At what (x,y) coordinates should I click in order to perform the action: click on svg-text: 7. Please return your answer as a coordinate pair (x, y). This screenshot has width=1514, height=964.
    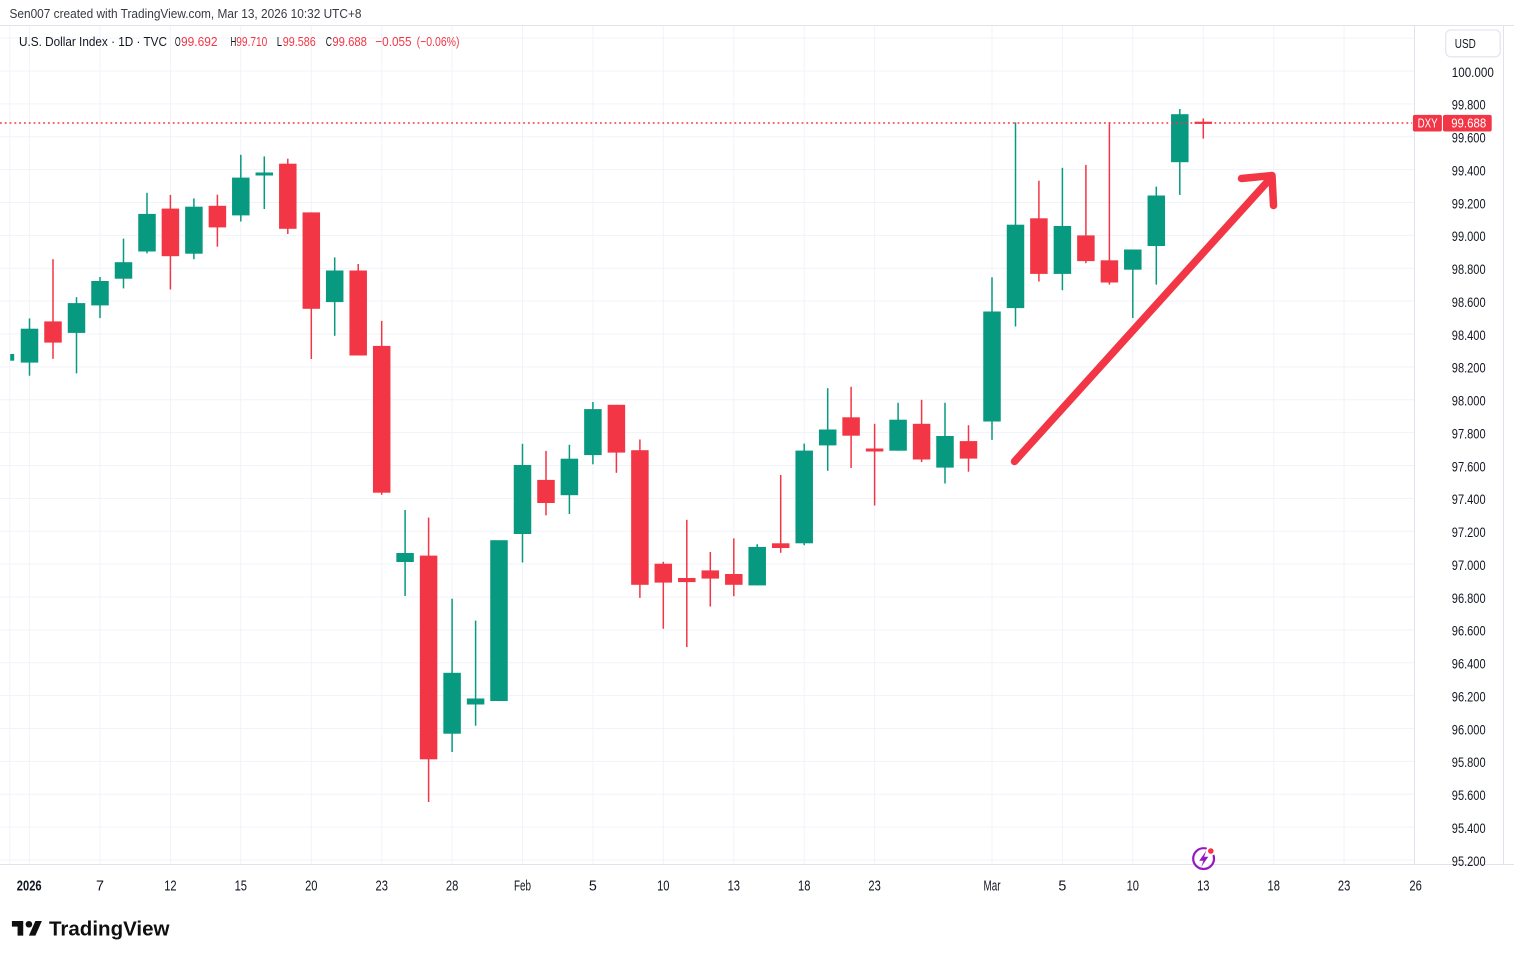
    Looking at the image, I should click on (100, 886).